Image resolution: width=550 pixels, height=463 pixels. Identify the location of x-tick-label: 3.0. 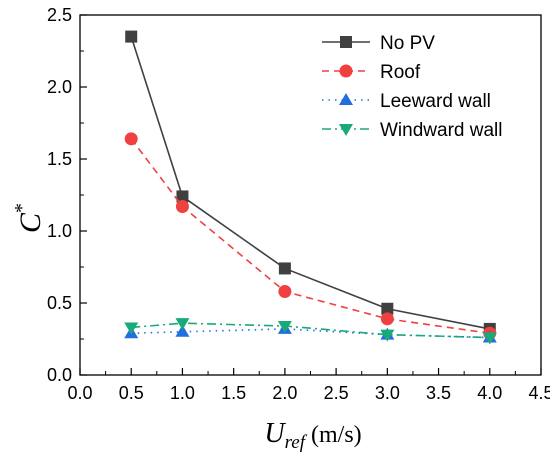
(387, 393).